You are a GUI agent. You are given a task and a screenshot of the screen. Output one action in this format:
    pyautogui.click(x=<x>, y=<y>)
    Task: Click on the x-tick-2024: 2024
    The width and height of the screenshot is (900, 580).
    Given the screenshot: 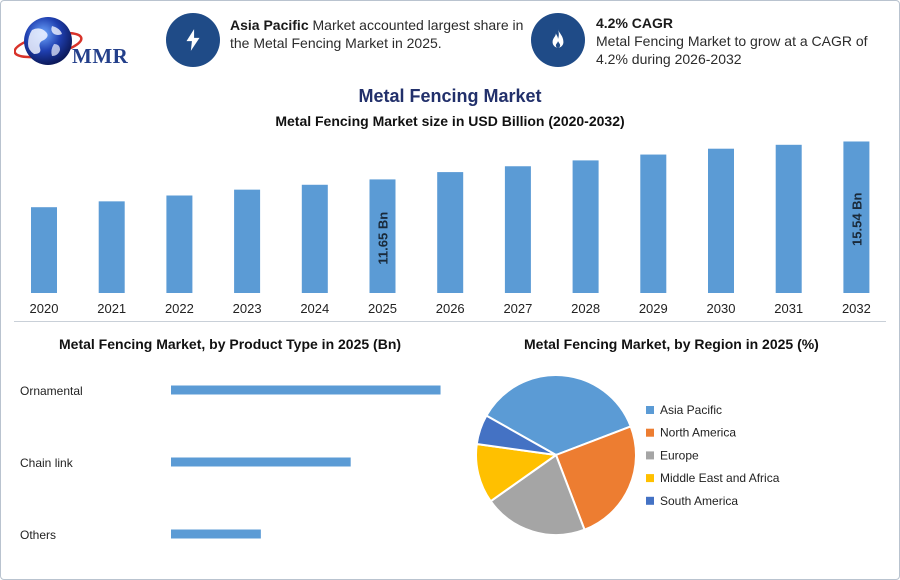 What is the action you would take?
    pyautogui.click(x=314, y=308)
    